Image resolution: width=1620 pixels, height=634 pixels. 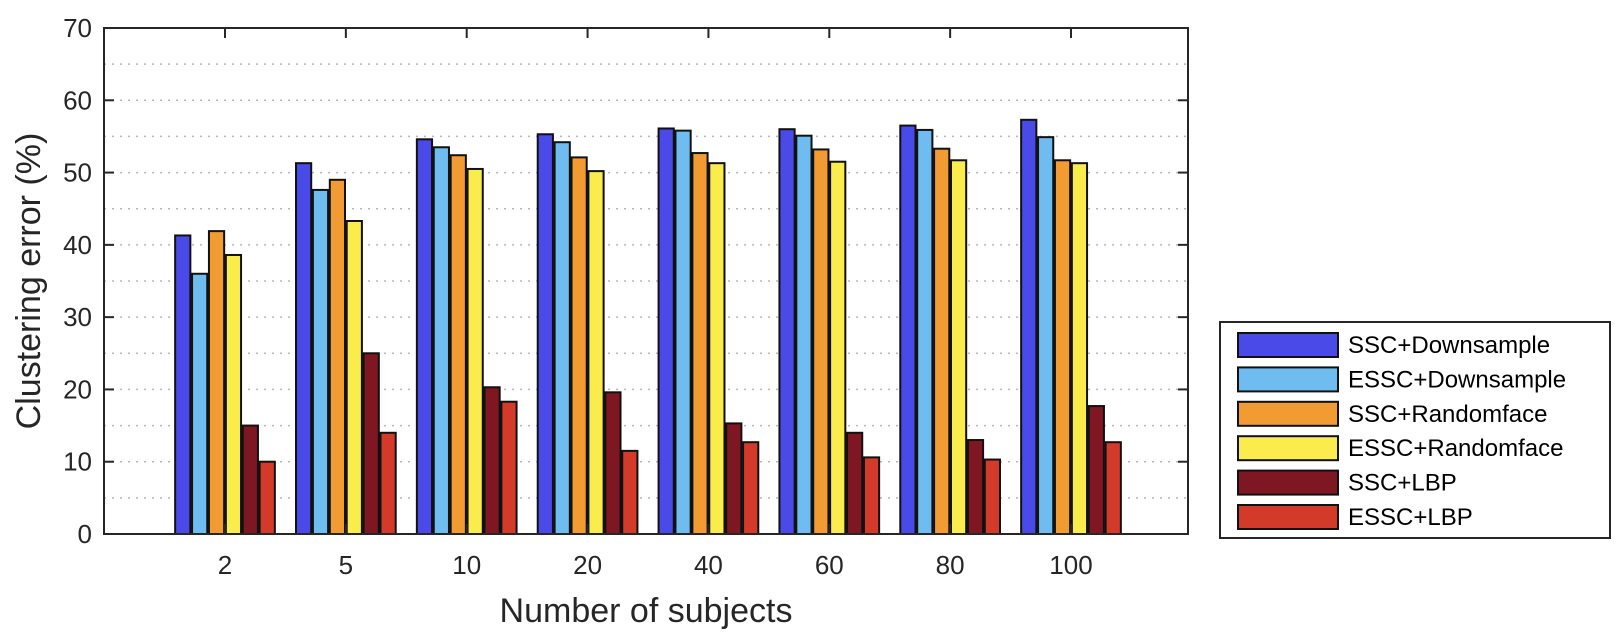 I want to click on x-tick-label: 2, so click(x=225, y=565).